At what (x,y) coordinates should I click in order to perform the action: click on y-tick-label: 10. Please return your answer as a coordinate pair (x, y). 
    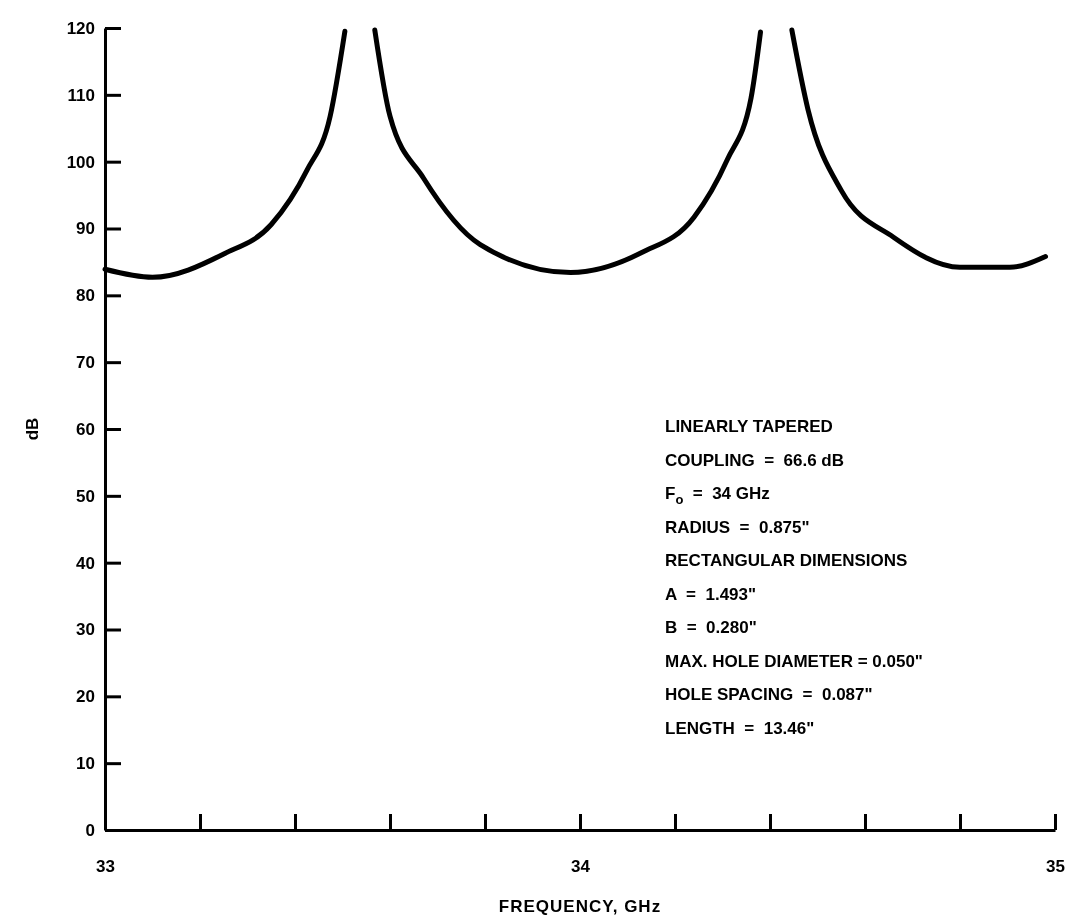
    Looking at the image, I should click on (85, 764).